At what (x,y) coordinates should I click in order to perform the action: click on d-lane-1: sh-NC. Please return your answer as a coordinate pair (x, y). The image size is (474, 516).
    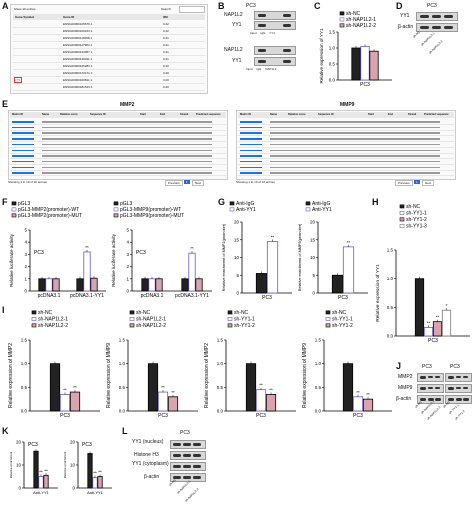
    Looking at the image, I should click on (416, 34).